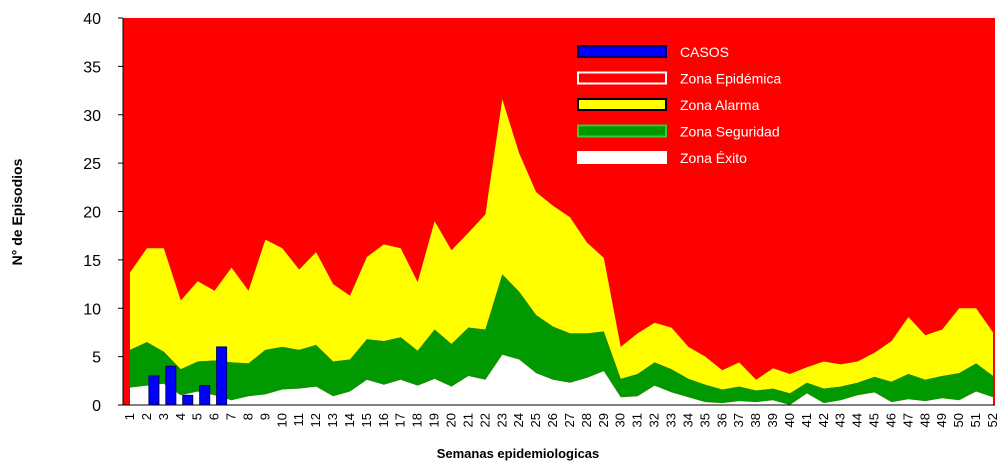 This screenshot has height=465, width=1000. Describe the element at coordinates (670, 420) in the screenshot. I see `x-tick-label: 33` at that location.